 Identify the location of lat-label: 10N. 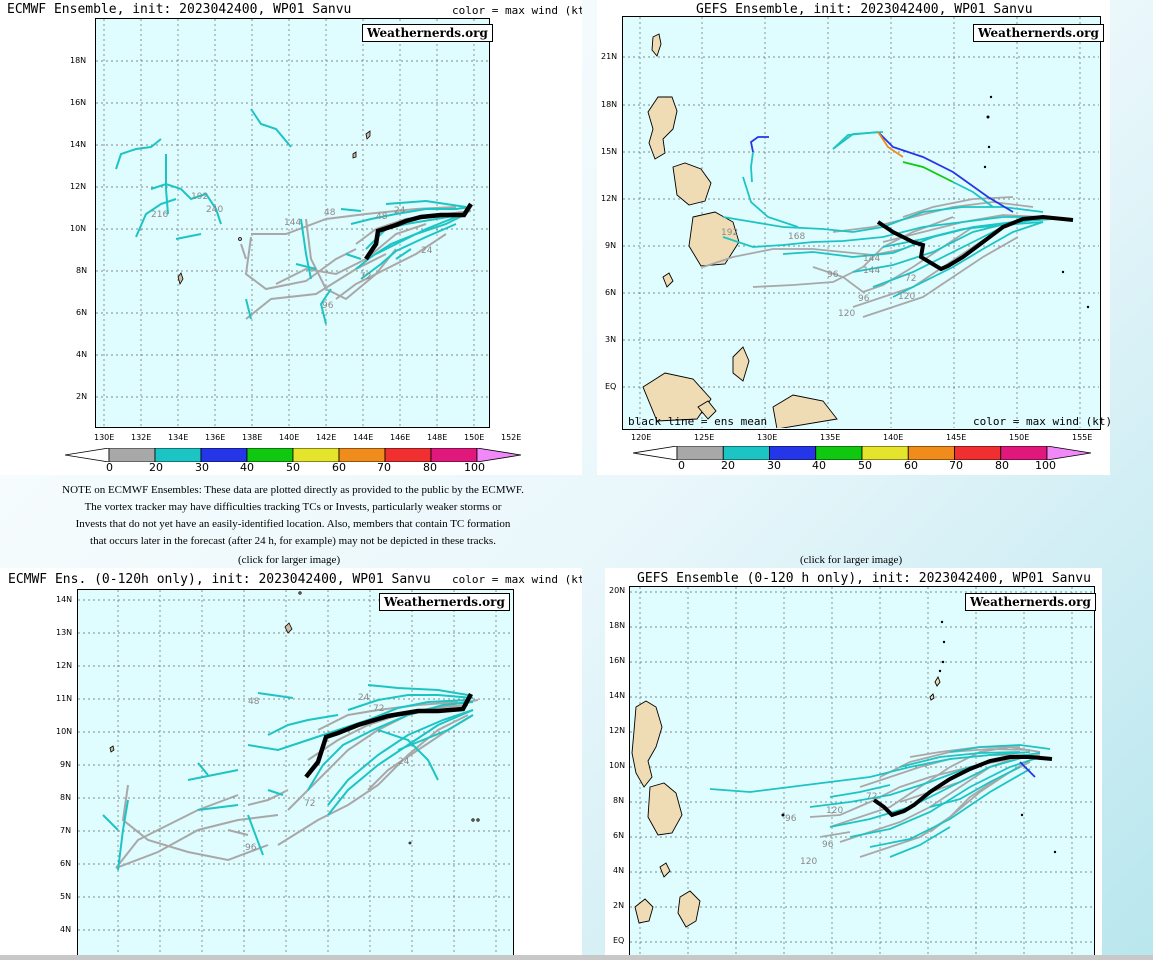
(617, 765).